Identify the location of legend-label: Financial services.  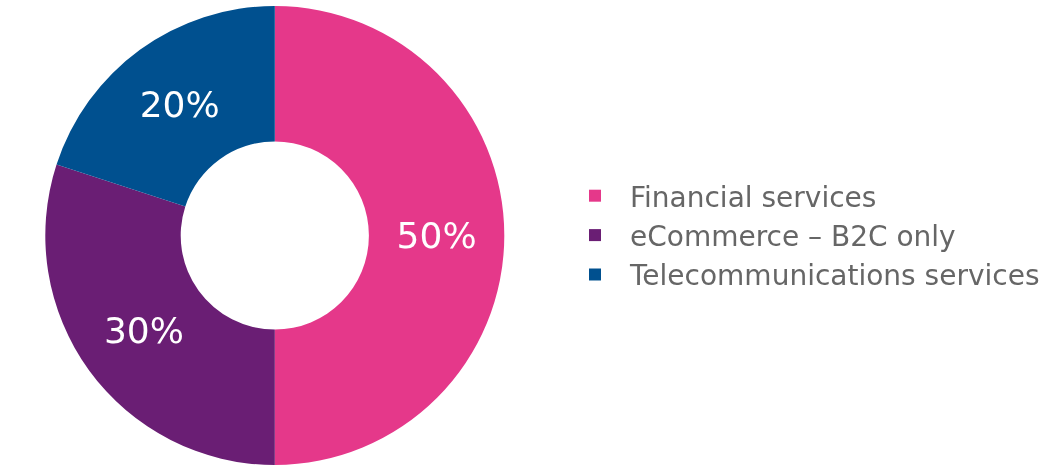
(753, 197).